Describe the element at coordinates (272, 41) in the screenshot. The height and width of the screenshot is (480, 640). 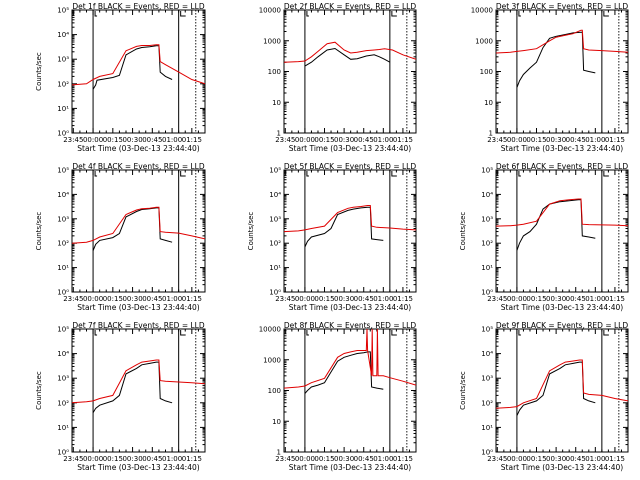
I see `y-tick-label: 1000` at that location.